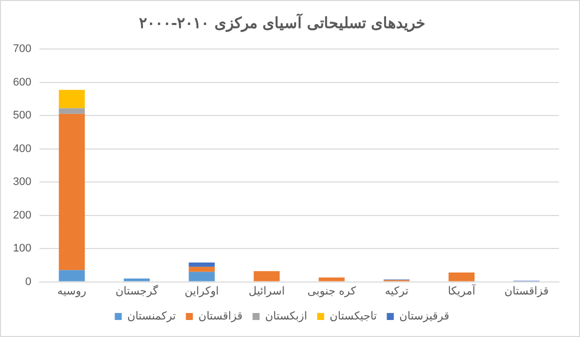 The width and height of the screenshot is (580, 337). Describe the element at coordinates (22, 248) in the screenshot. I see `y-tick-label: 100` at that location.